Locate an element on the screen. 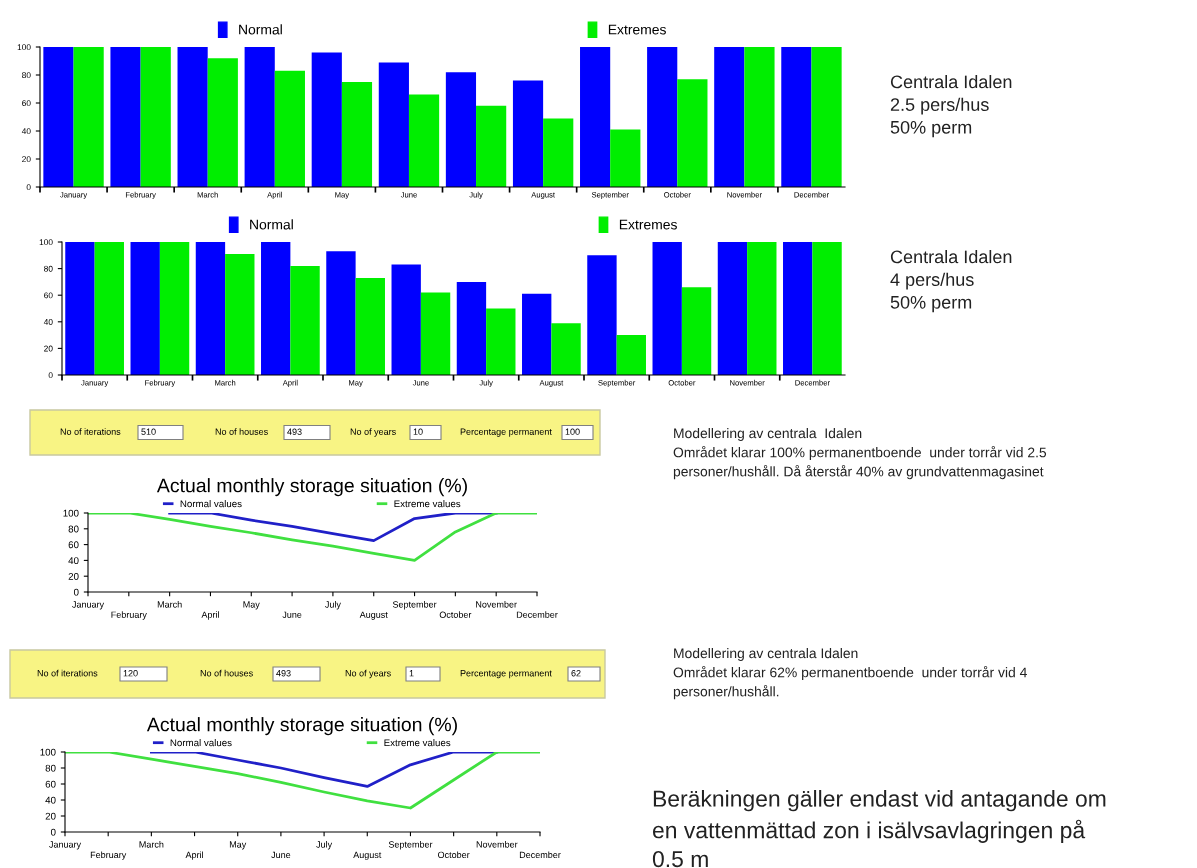 The image size is (1197, 868). text: Beräkningen gäller endast vid antagande om en vattenmättad zon i isälvsavlagringen på 0.5 m is located at coordinates (879, 829).